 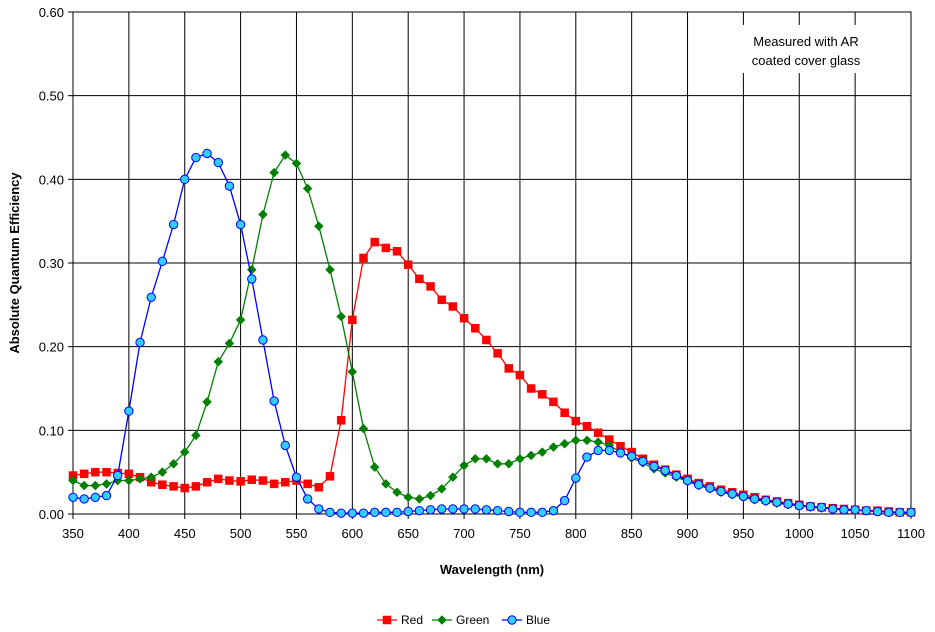 I want to click on x-tick-label: 450, so click(x=185, y=533).